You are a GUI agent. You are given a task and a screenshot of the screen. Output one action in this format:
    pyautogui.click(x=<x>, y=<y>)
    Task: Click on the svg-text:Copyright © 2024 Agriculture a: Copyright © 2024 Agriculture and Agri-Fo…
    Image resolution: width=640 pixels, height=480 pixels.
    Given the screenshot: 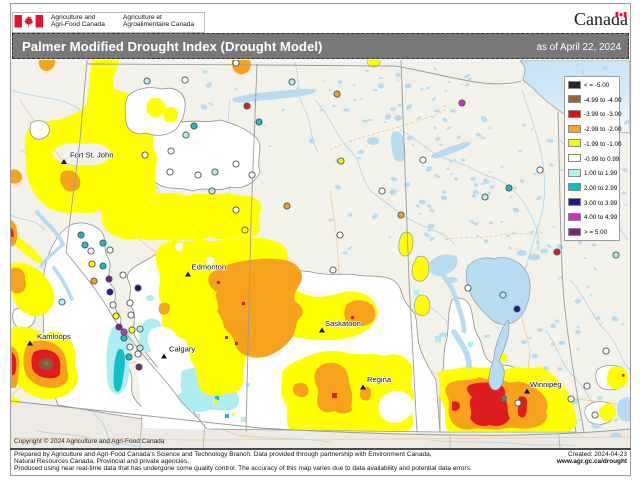 What is the action you would take?
    pyautogui.click(x=89, y=441)
    